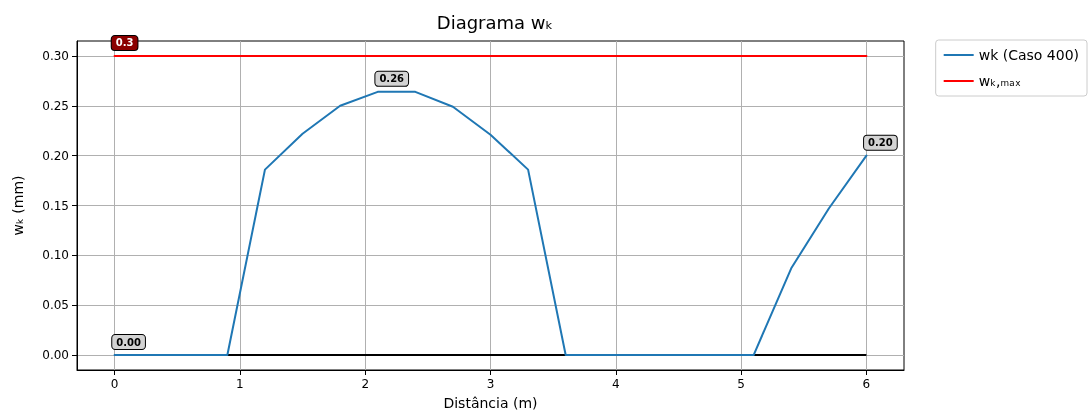 The height and width of the screenshot is (420, 1089). Describe the element at coordinates (490, 403) in the screenshot. I see `x-axis-title: Distância (m)` at that location.